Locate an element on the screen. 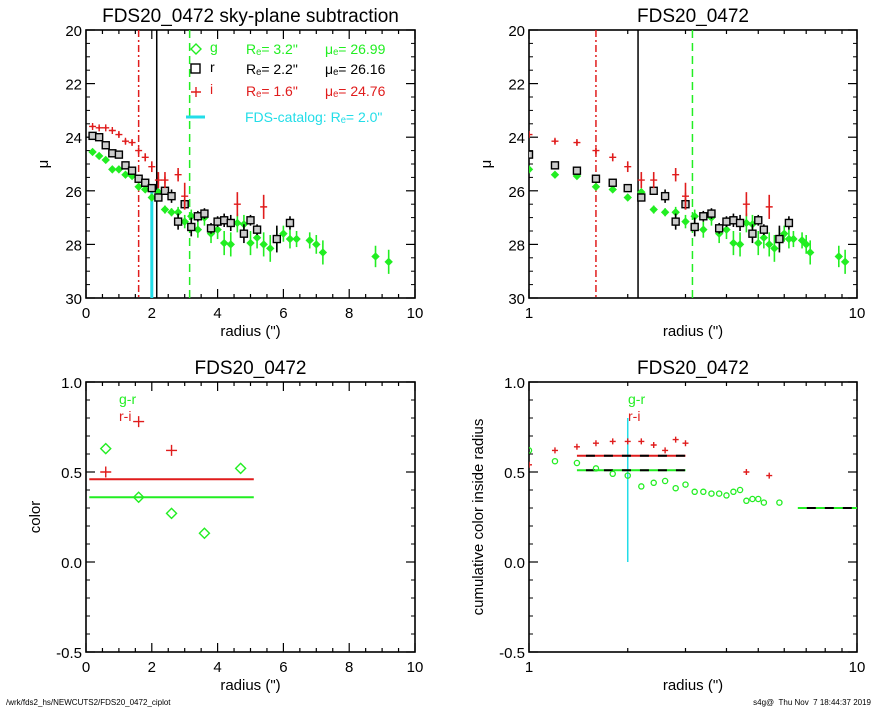 The width and height of the screenshot is (885, 708). y-axis-label: color is located at coordinates (35, 517).